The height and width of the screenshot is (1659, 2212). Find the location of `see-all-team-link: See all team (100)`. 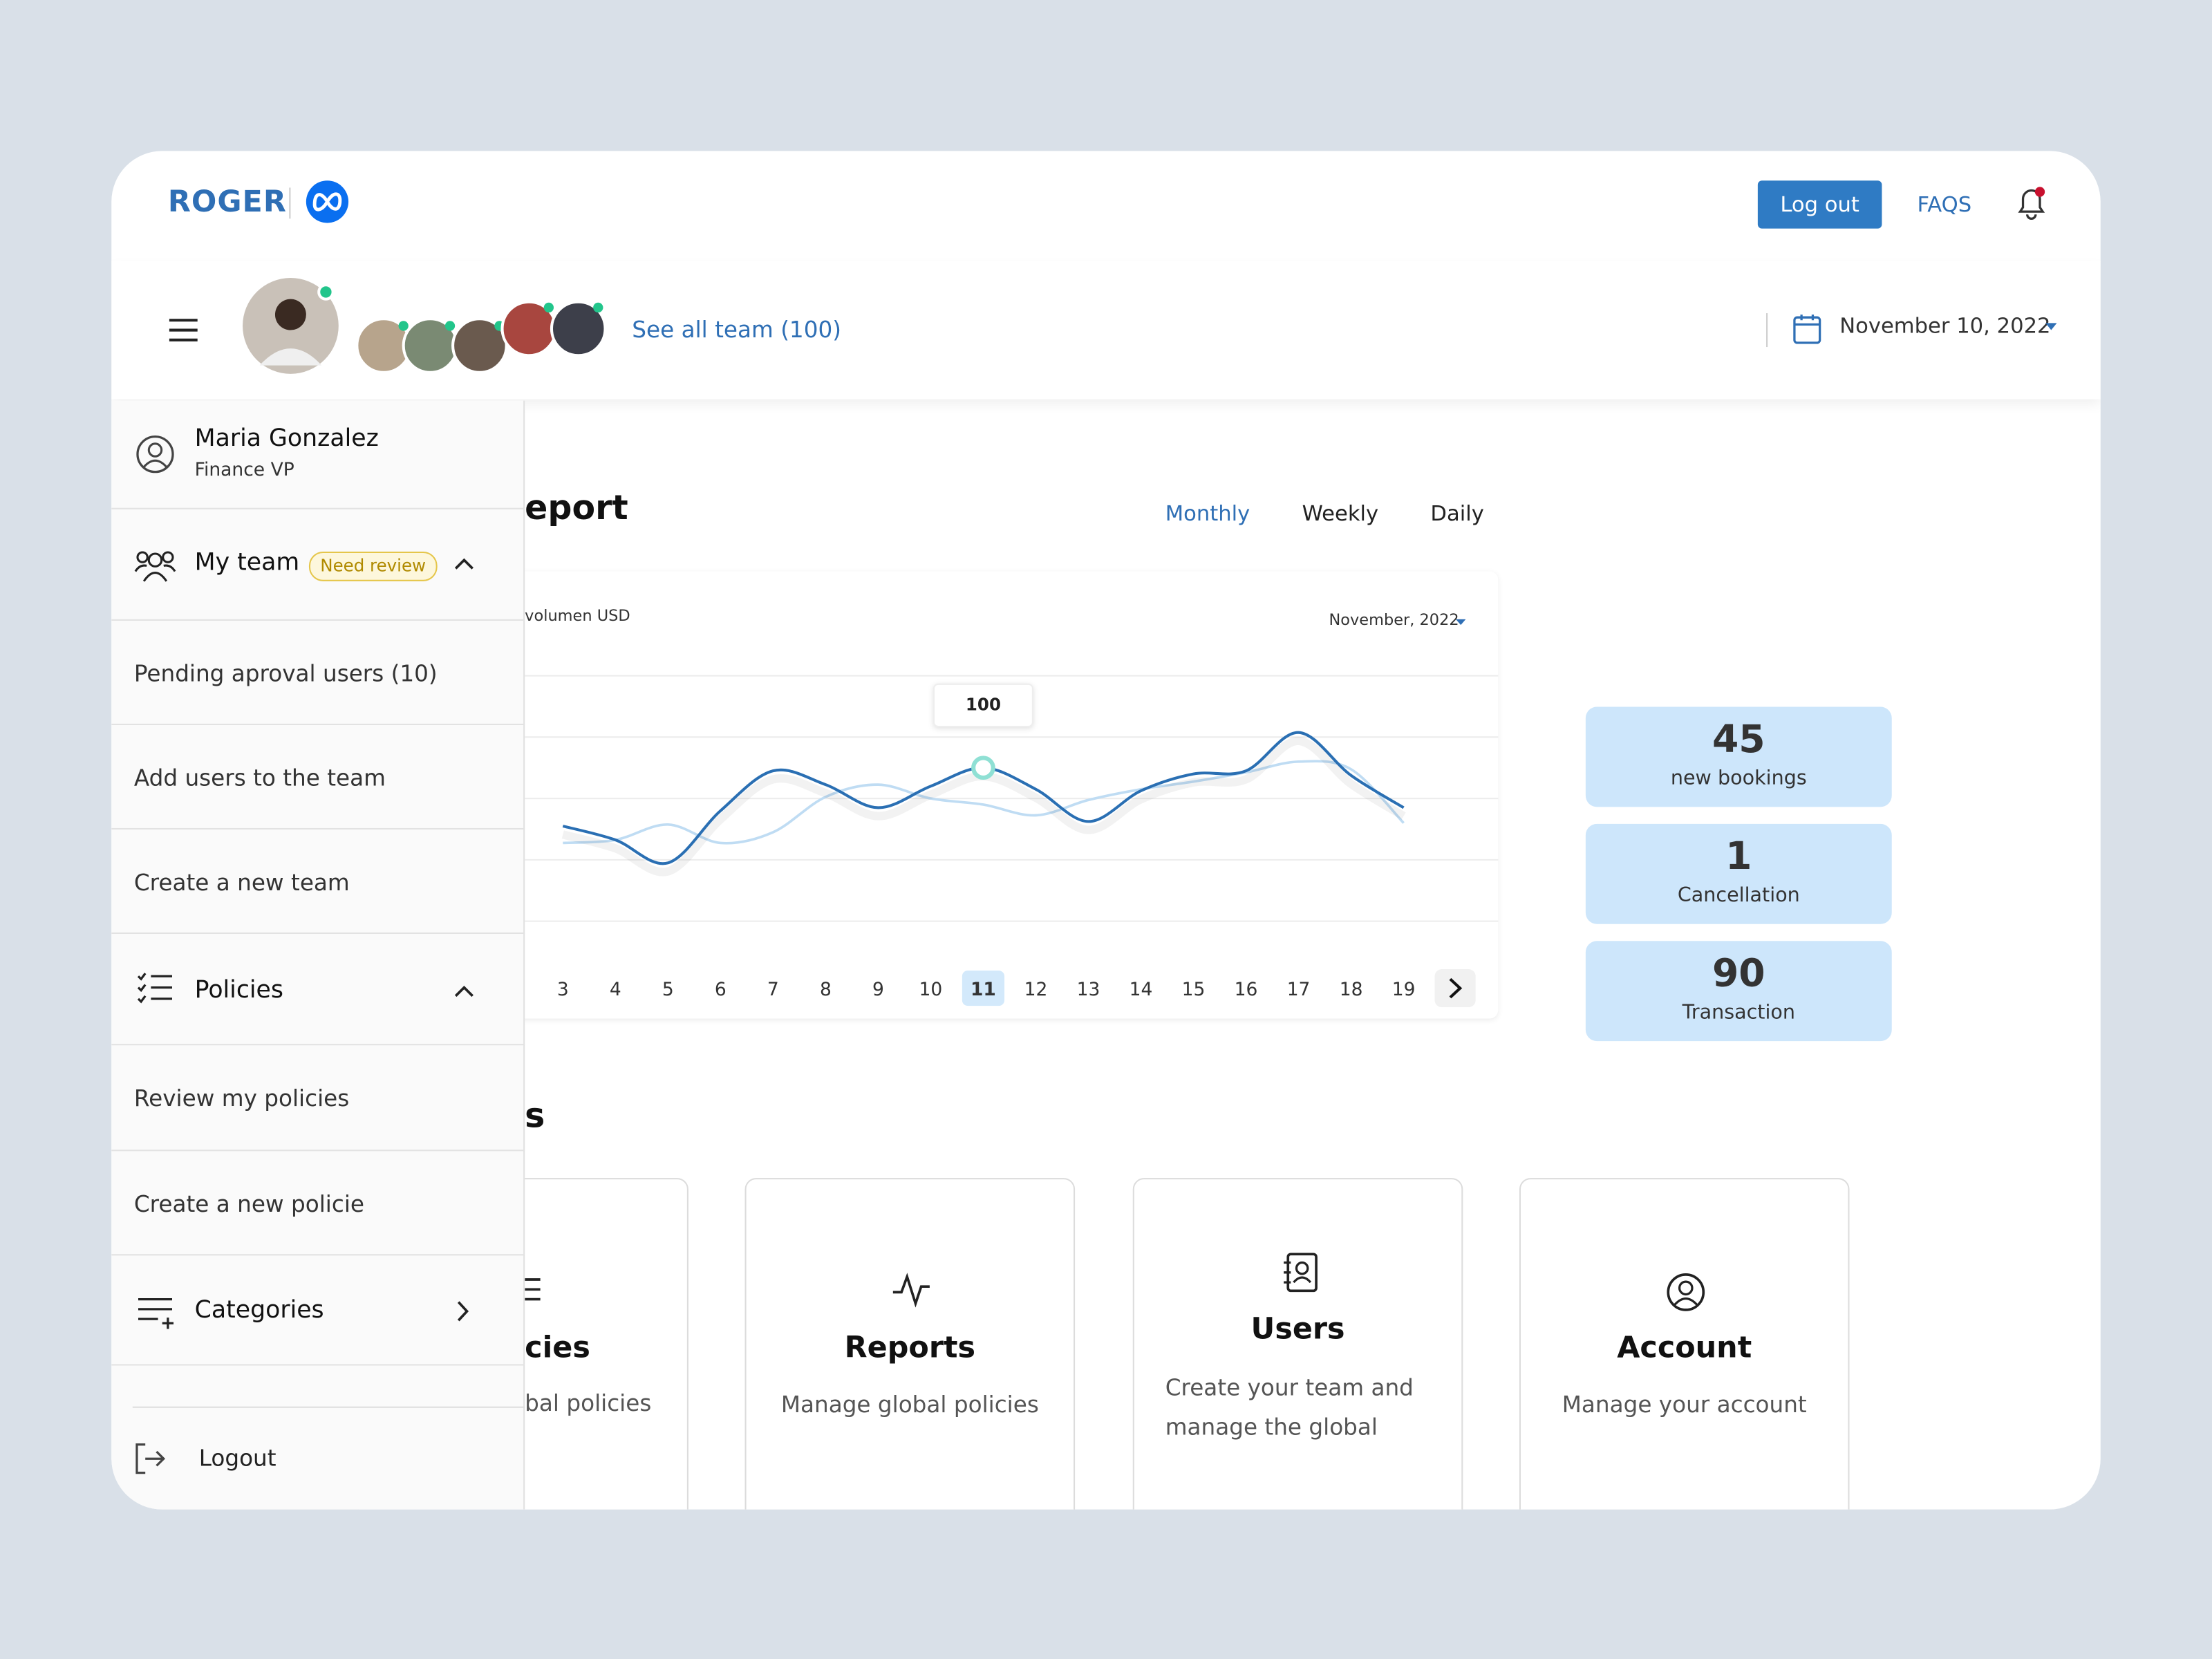

see-all-team-link: See all team (100) is located at coordinates (737, 330).